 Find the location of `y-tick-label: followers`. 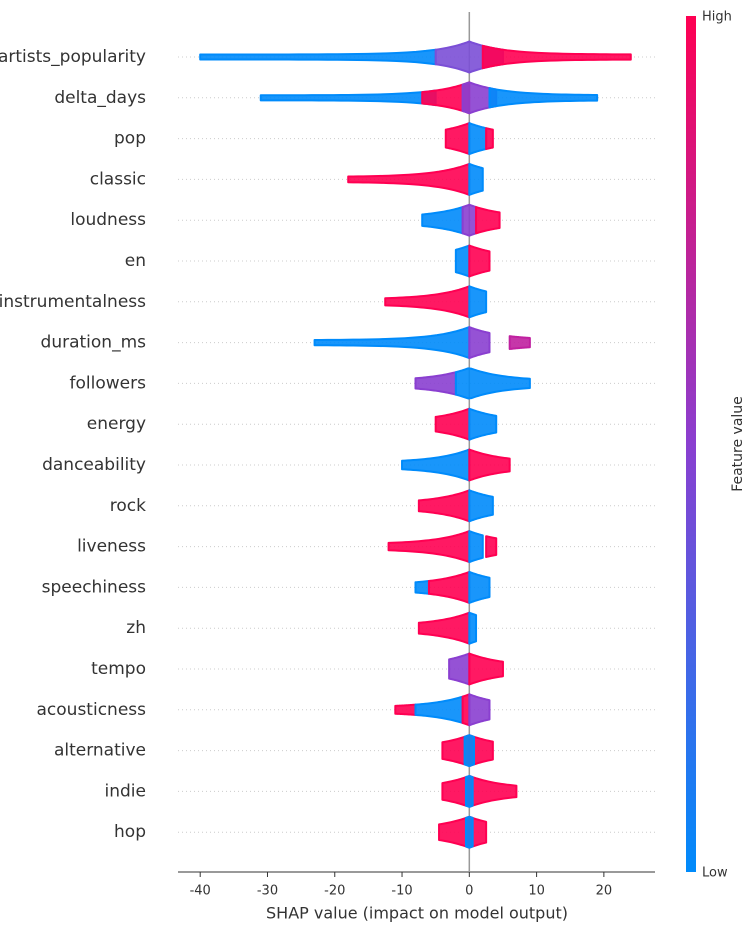

y-tick-label: followers is located at coordinates (108, 383).